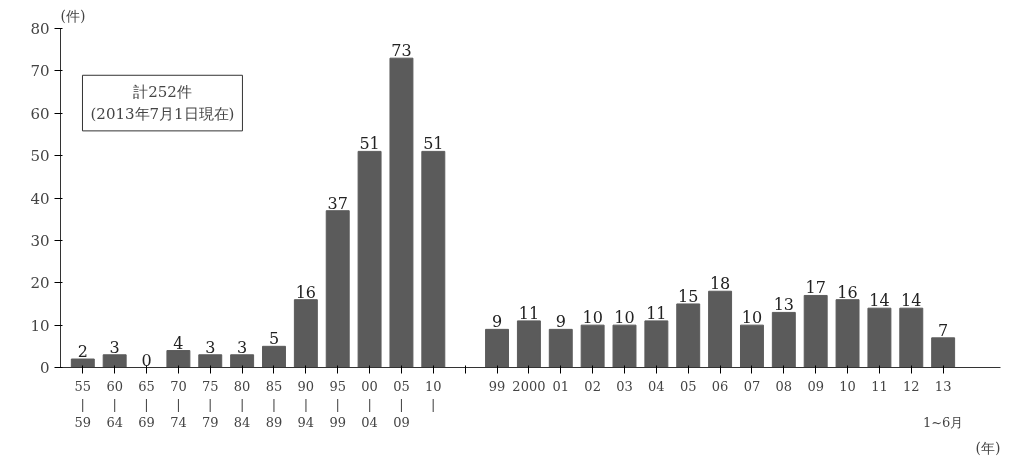 The height and width of the screenshot is (470, 1033). Describe the element at coordinates (44, 368) in the screenshot. I see `y-tick-label: 0` at that location.